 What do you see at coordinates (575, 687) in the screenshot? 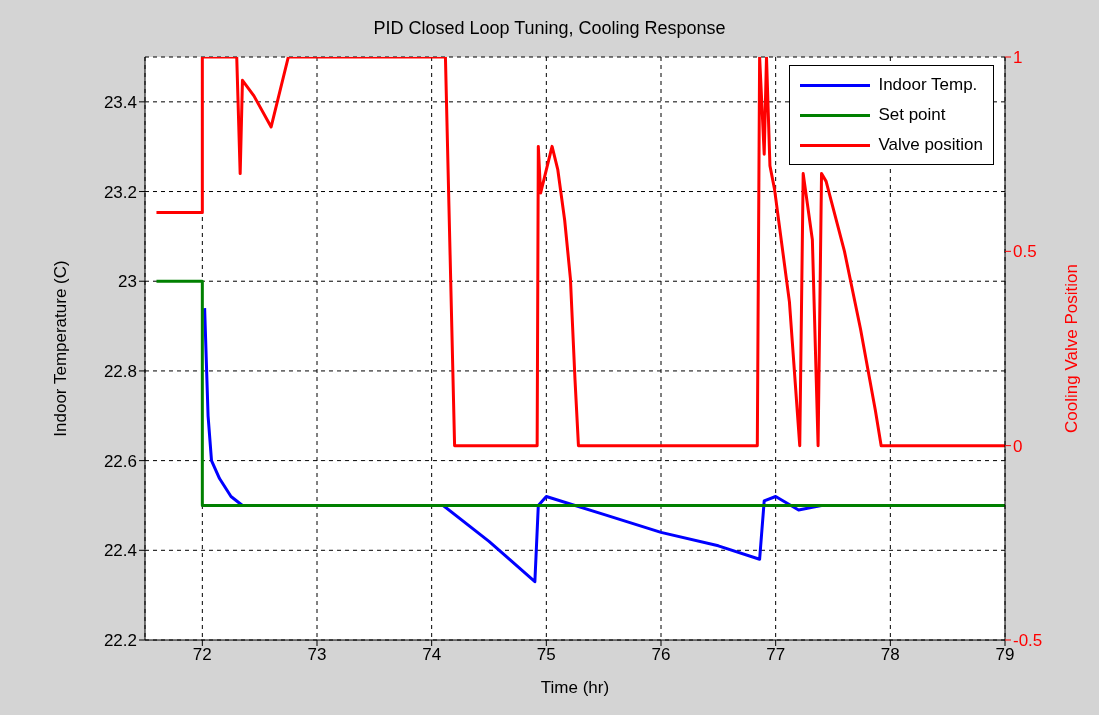
I see `x-axis-title: Time (hr)` at bounding box center [575, 687].